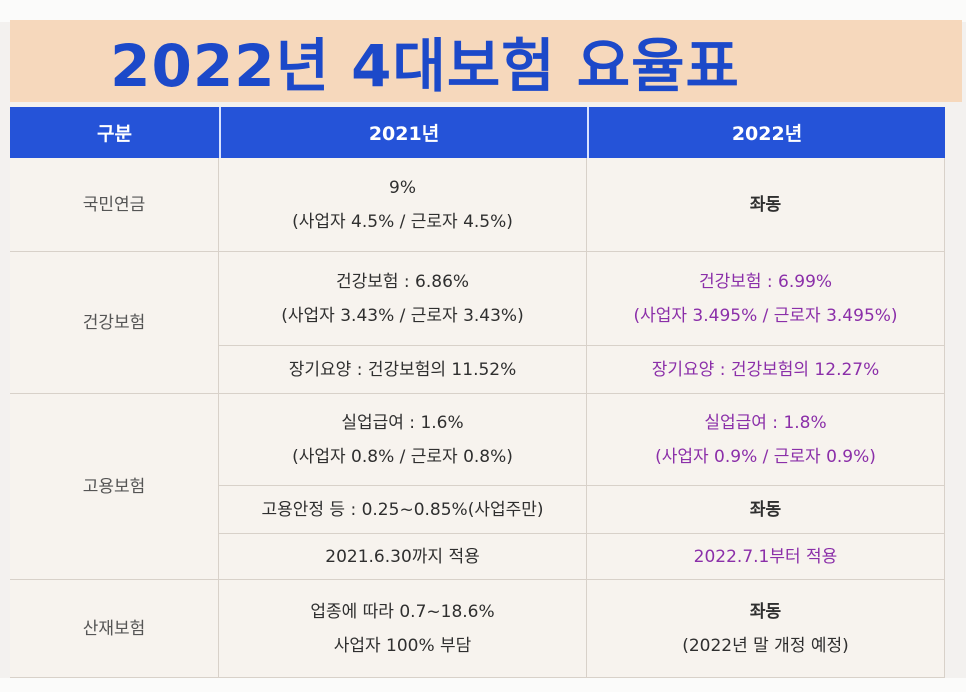 The height and width of the screenshot is (692, 966). What do you see at coordinates (766, 629) in the screenshot?
I see `industrial-2022-cell: 좌동 (2022년 말 개정 예정)` at bounding box center [766, 629].